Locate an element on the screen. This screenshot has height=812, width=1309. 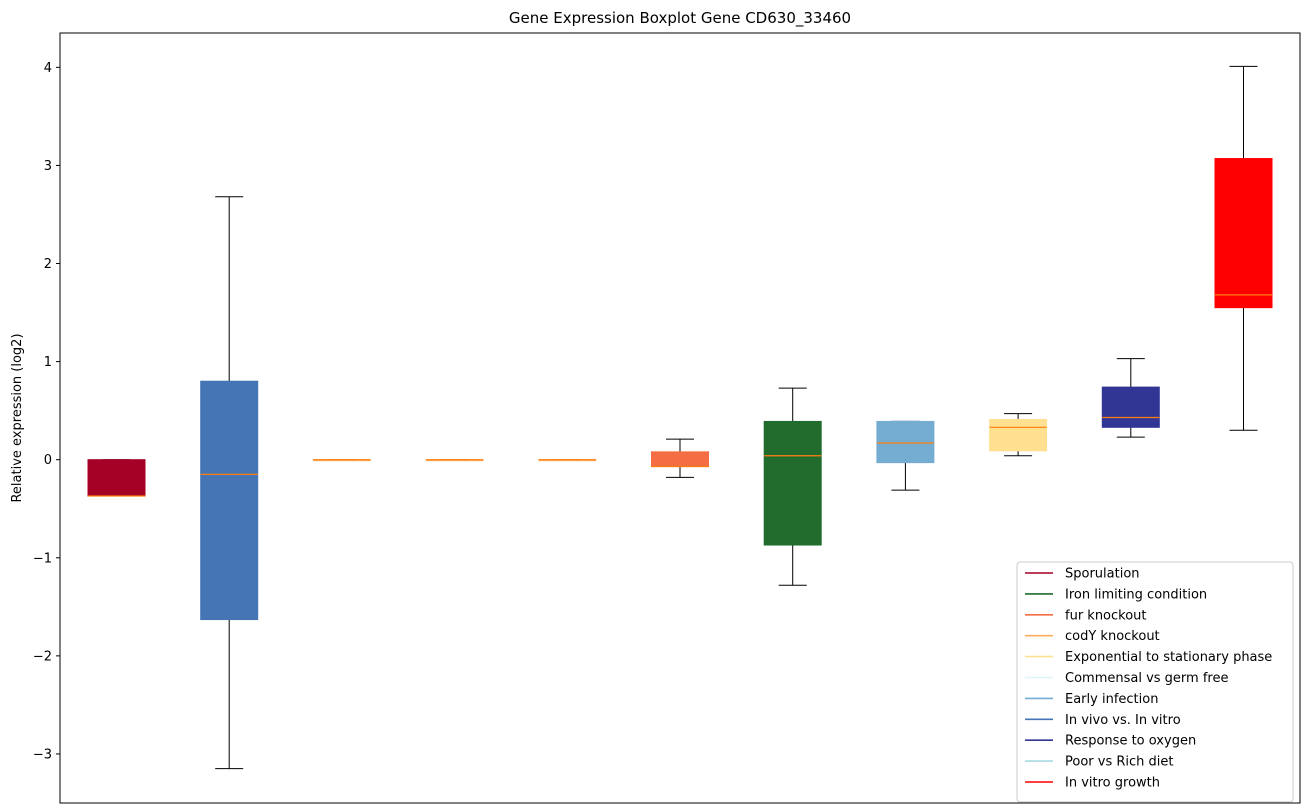
legend-item: Sporulation is located at coordinates (1082, 574).